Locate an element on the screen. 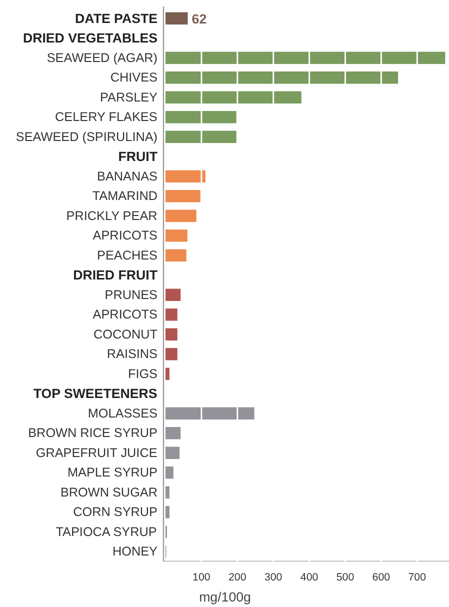 This screenshot has height=607, width=449. y-tick-label: CORN SYRUP is located at coordinates (115, 512).